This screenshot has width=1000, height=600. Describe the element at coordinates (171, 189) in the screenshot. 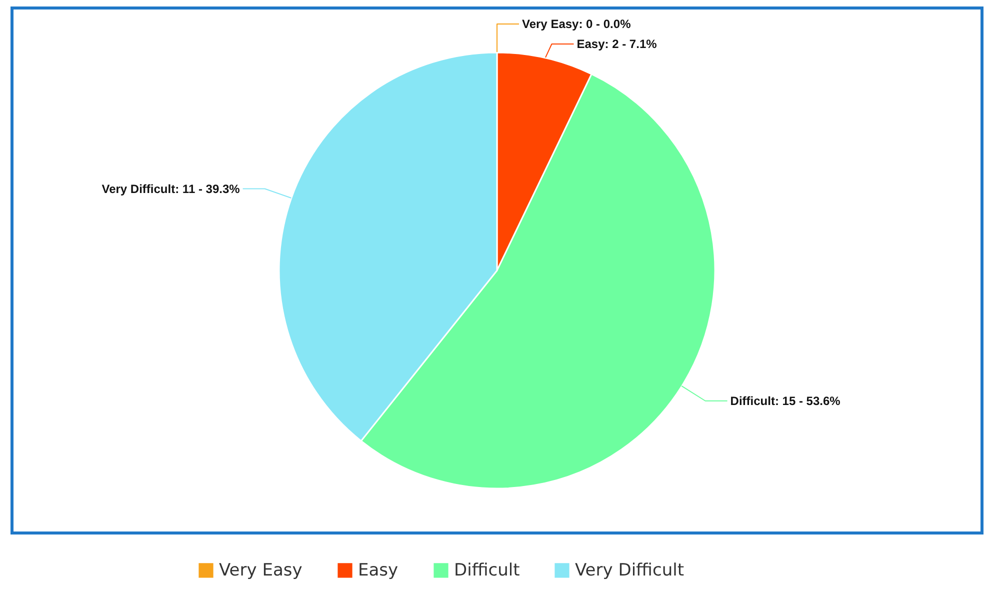

I see `data-label: Very Difficult: 11 - 39.3%` at that location.